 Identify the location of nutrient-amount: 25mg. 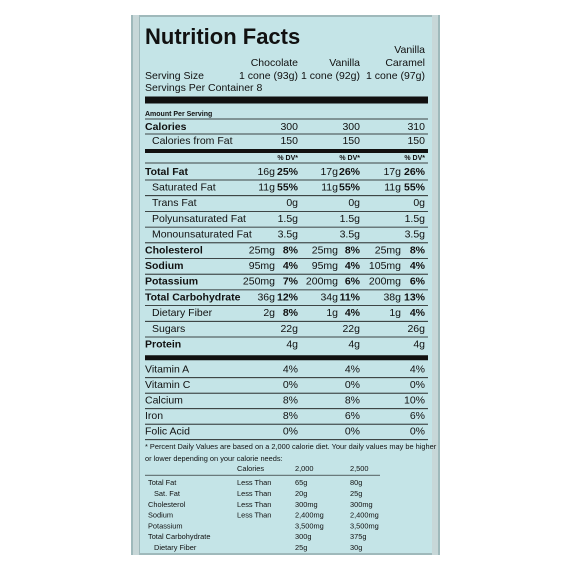
(262, 250).